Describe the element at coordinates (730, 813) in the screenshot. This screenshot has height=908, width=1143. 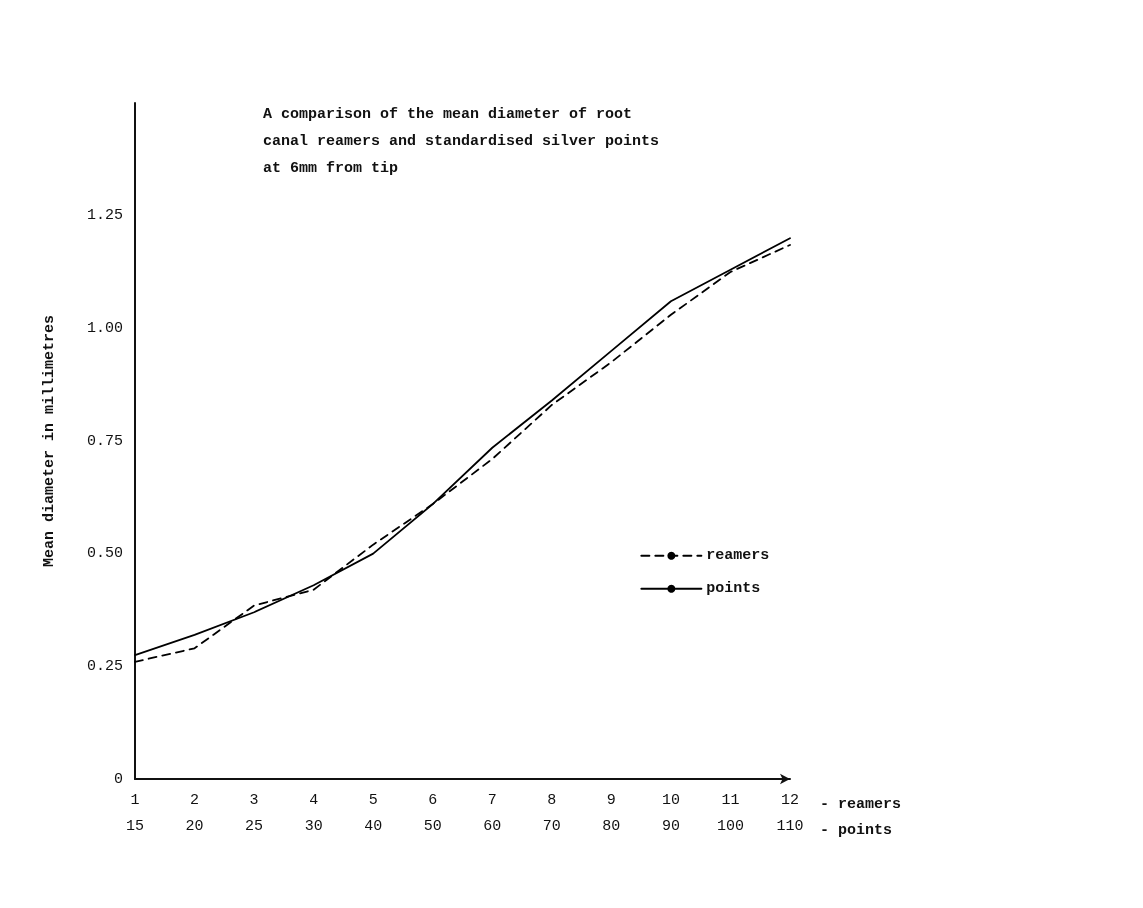
I see `x-tick-label: 11 100` at that location.